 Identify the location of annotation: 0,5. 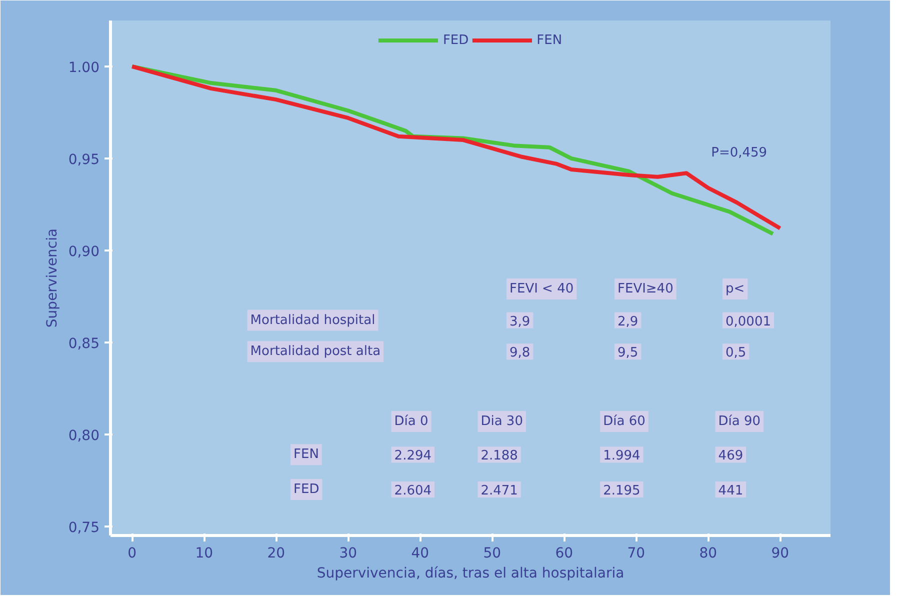
(736, 353).